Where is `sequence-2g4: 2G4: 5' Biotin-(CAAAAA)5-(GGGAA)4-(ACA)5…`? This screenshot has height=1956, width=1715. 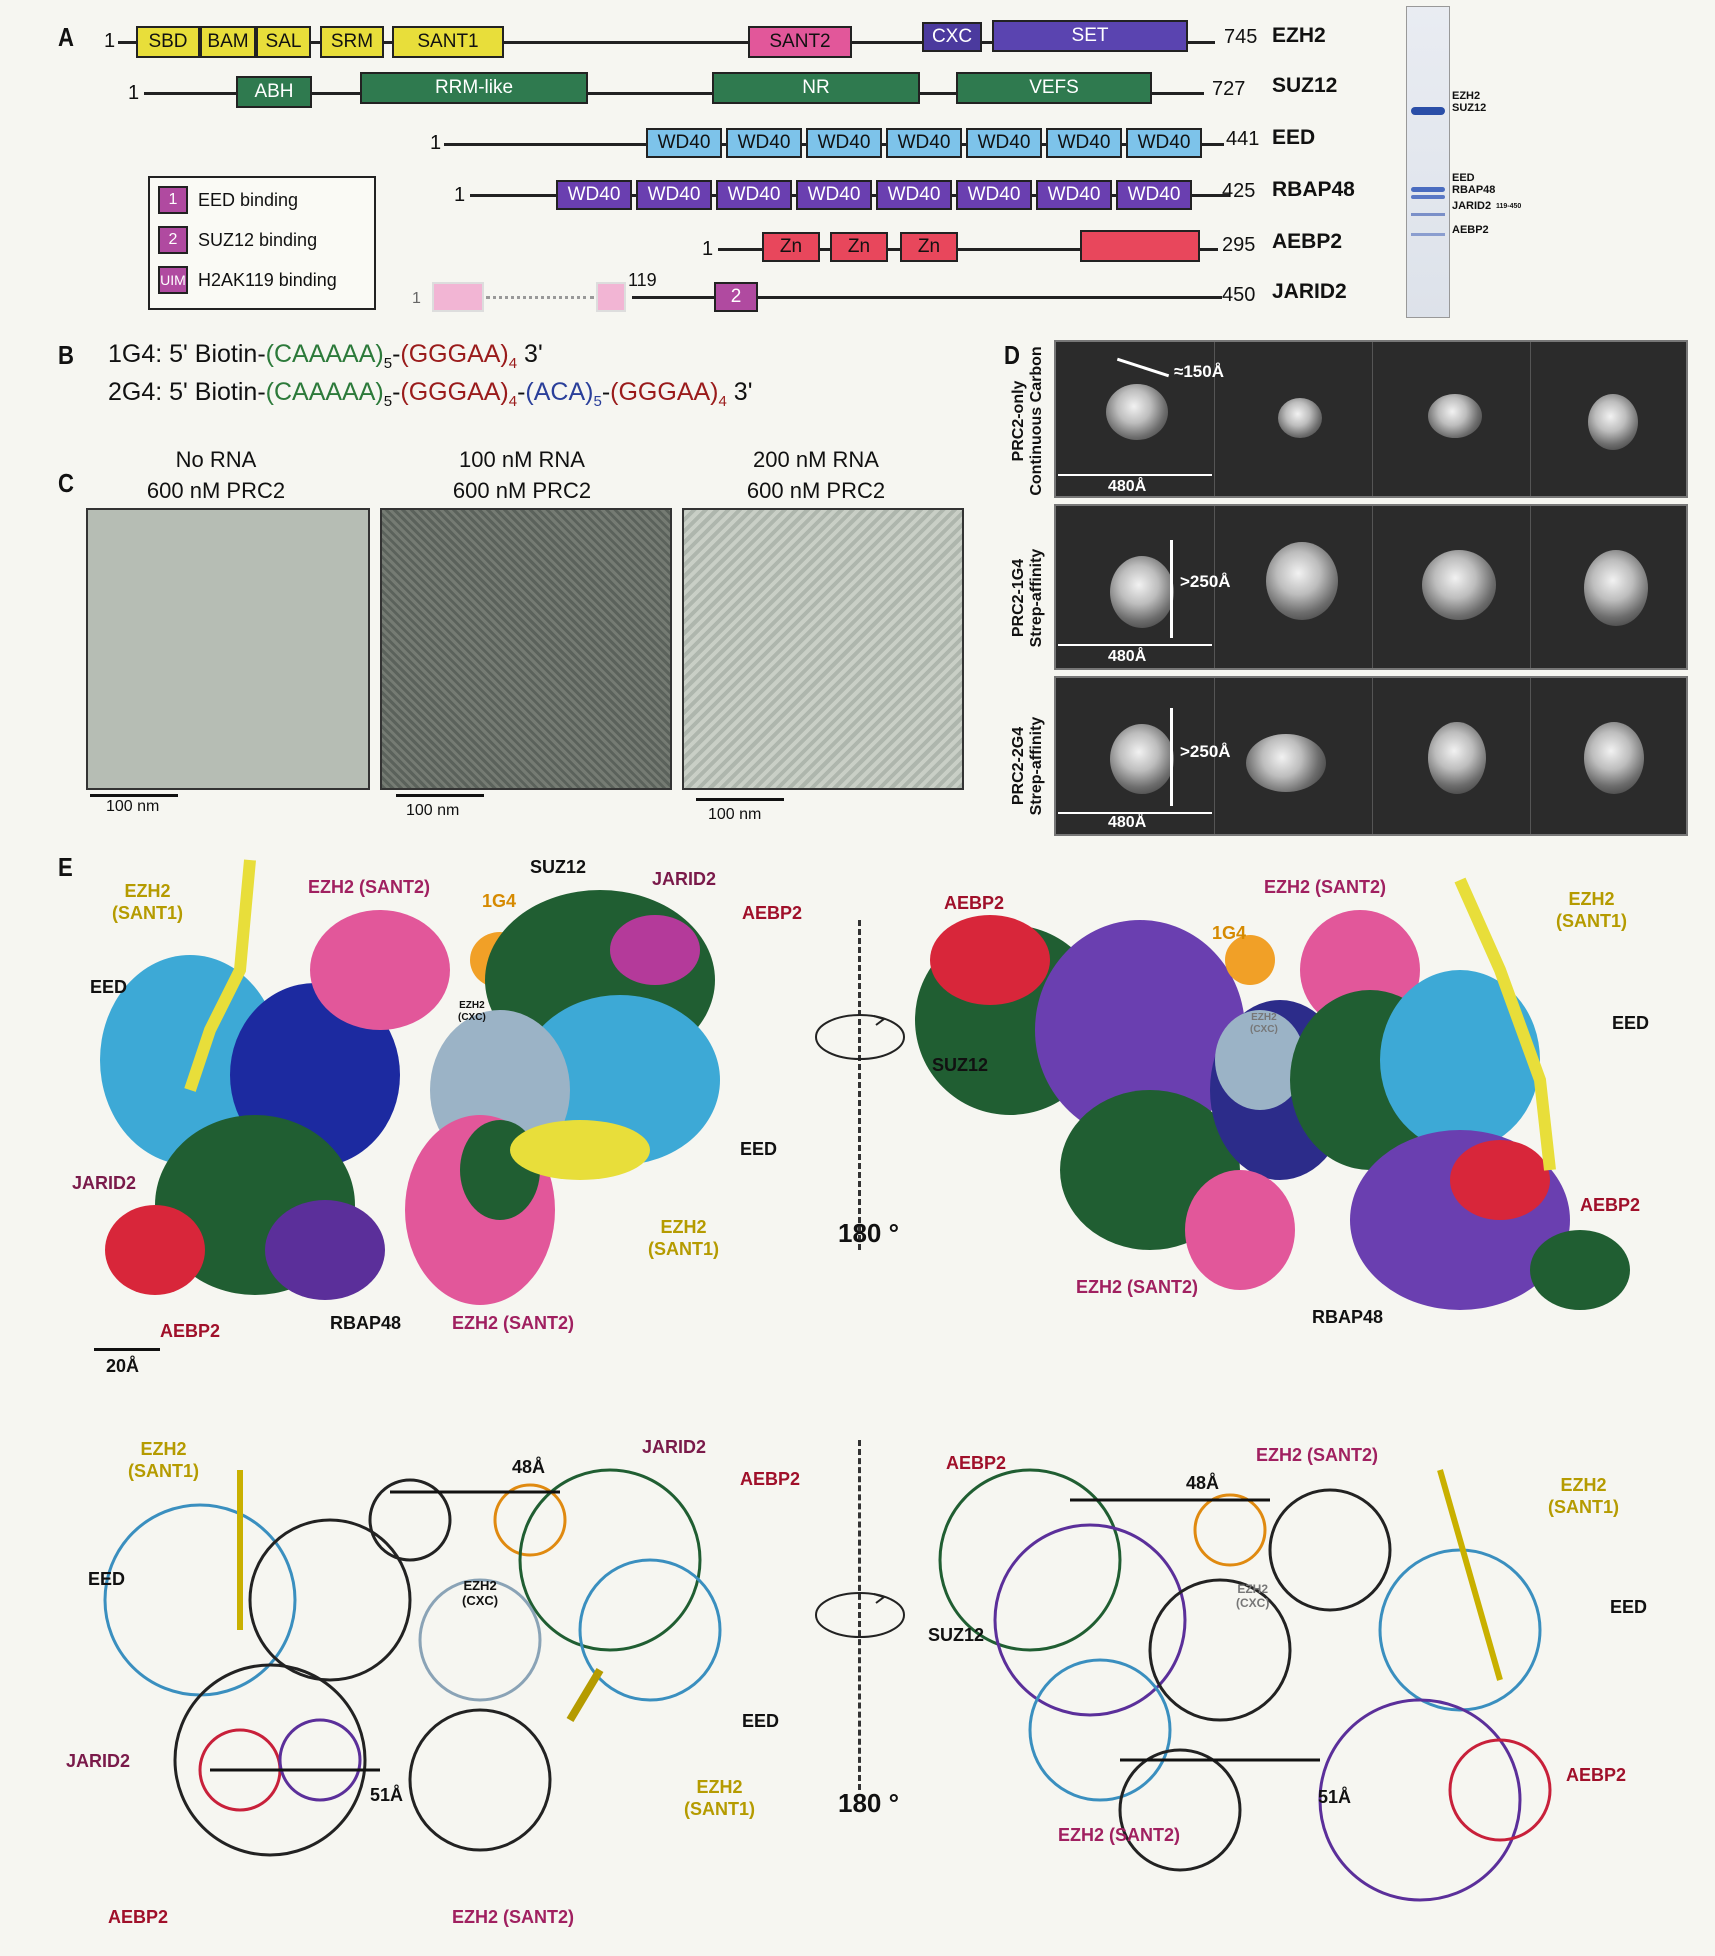 sequence-2g4: 2G4: 5' Biotin-(CAAAAA)5-(GGGAA)4-(ACA)5… is located at coordinates (430, 394).